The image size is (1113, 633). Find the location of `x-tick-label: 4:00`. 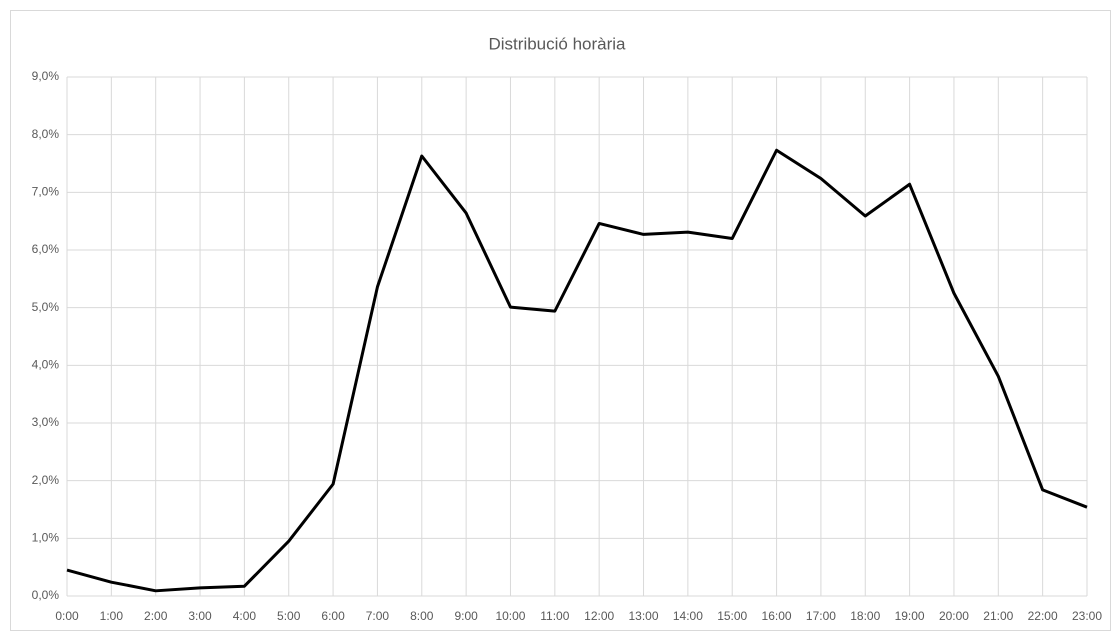

x-tick-label: 4:00 is located at coordinates (245, 616).